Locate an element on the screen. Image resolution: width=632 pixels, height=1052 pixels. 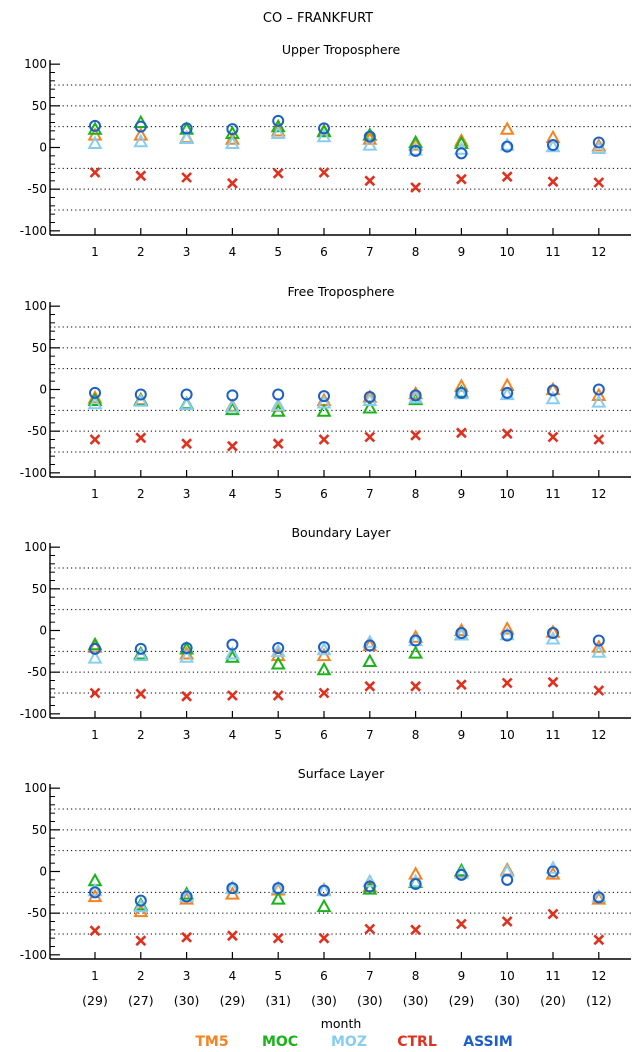
x-tick-label: 7 is located at coordinates (370, 252).